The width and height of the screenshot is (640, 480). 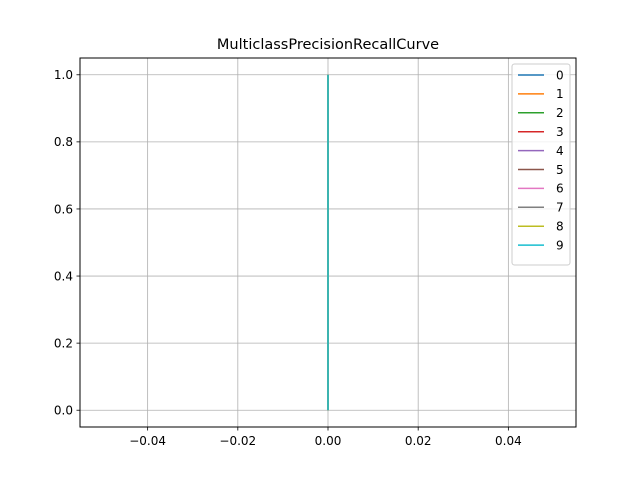 I want to click on chart-title: MulticlassPrecisionRecallCurve, so click(x=328, y=45).